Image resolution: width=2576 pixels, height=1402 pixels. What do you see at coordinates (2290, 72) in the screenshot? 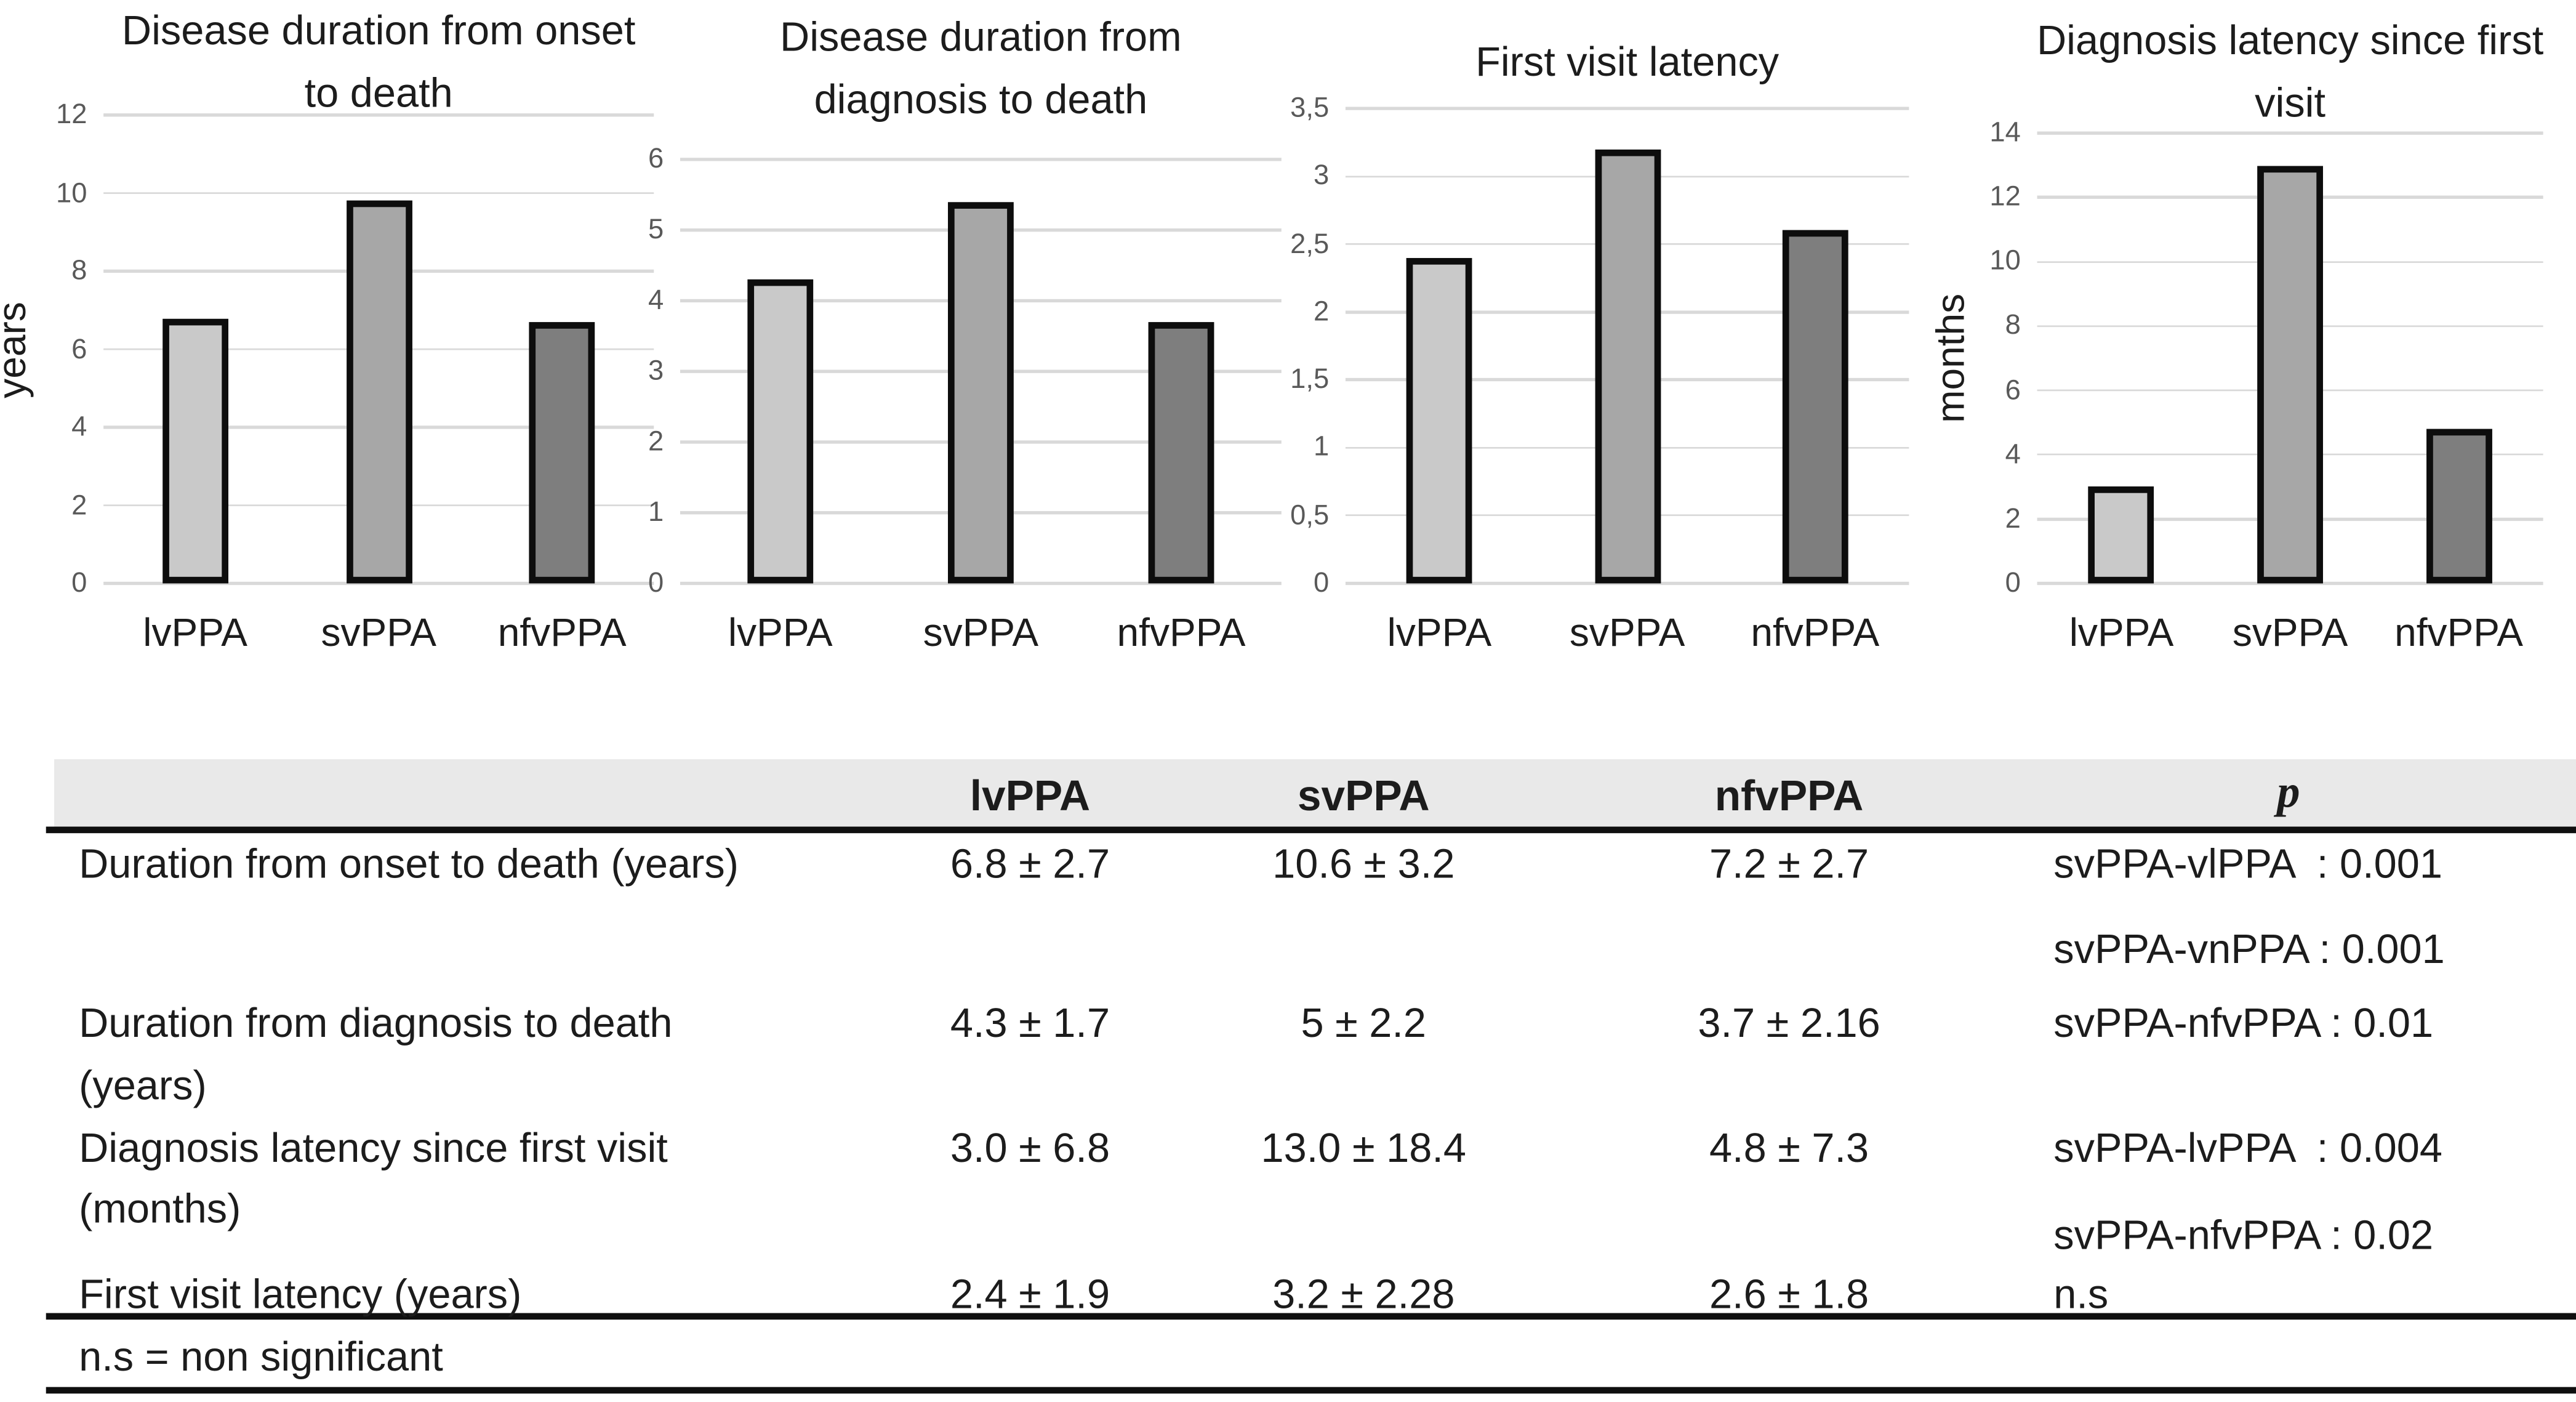
I see `chart-title: Diagnosis latency since first visit` at bounding box center [2290, 72].